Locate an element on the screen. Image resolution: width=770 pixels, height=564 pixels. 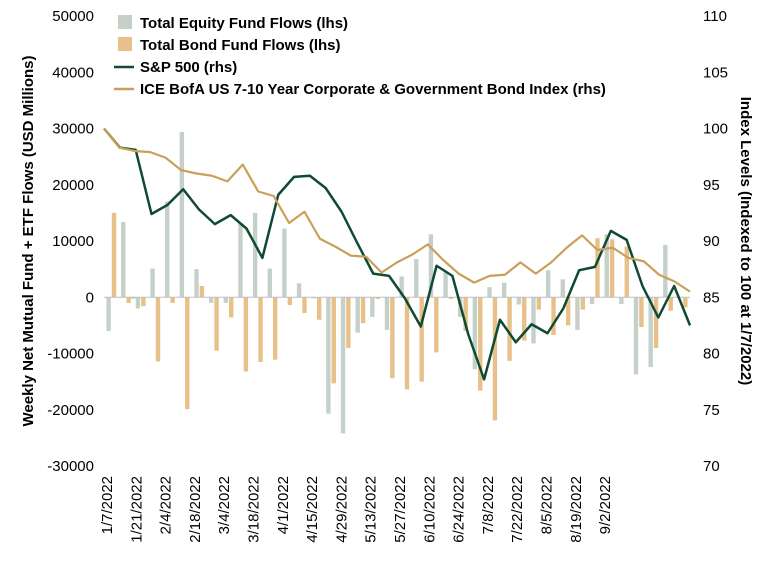
x-tick-label: 8/19/2022 is located at coordinates (576, 509).